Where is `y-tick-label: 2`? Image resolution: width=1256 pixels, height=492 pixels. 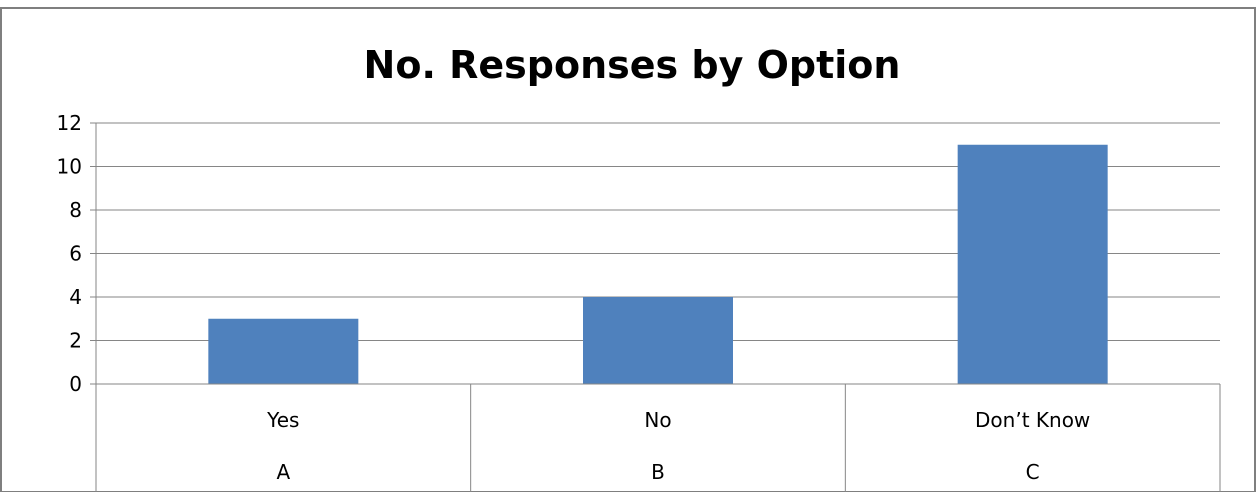 y-tick-label: 2 is located at coordinates (75, 341).